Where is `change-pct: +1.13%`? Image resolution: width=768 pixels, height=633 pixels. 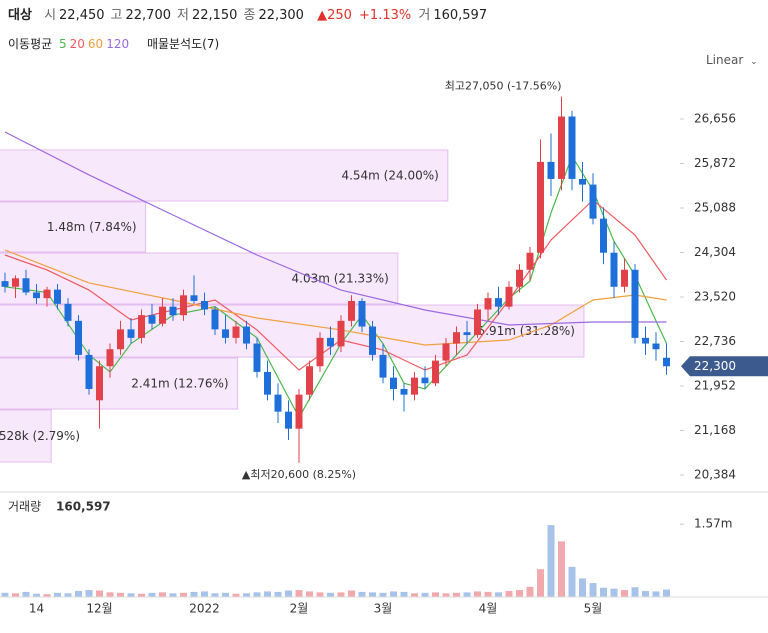 change-pct: +1.13% is located at coordinates (385, 15).